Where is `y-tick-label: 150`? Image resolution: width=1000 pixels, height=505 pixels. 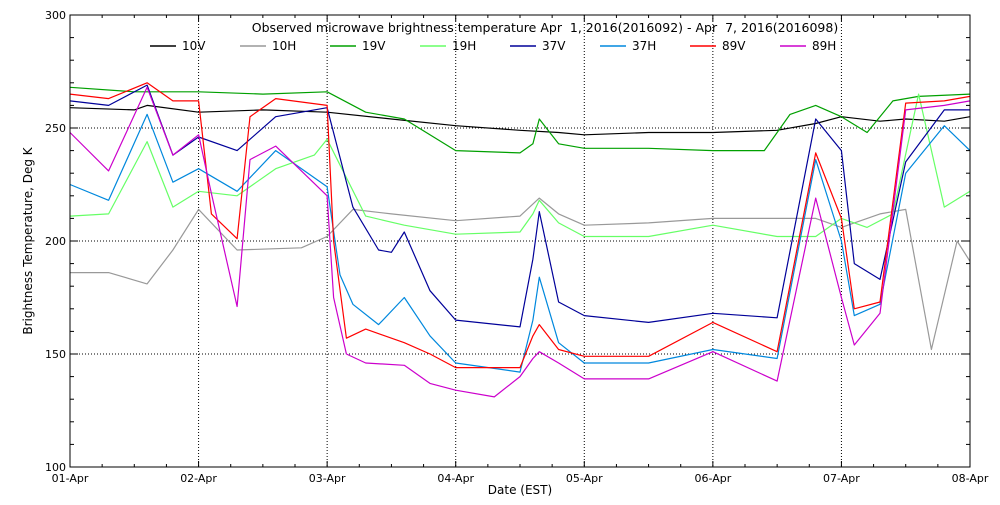
y-tick-label: 150 is located at coordinates (55, 354).